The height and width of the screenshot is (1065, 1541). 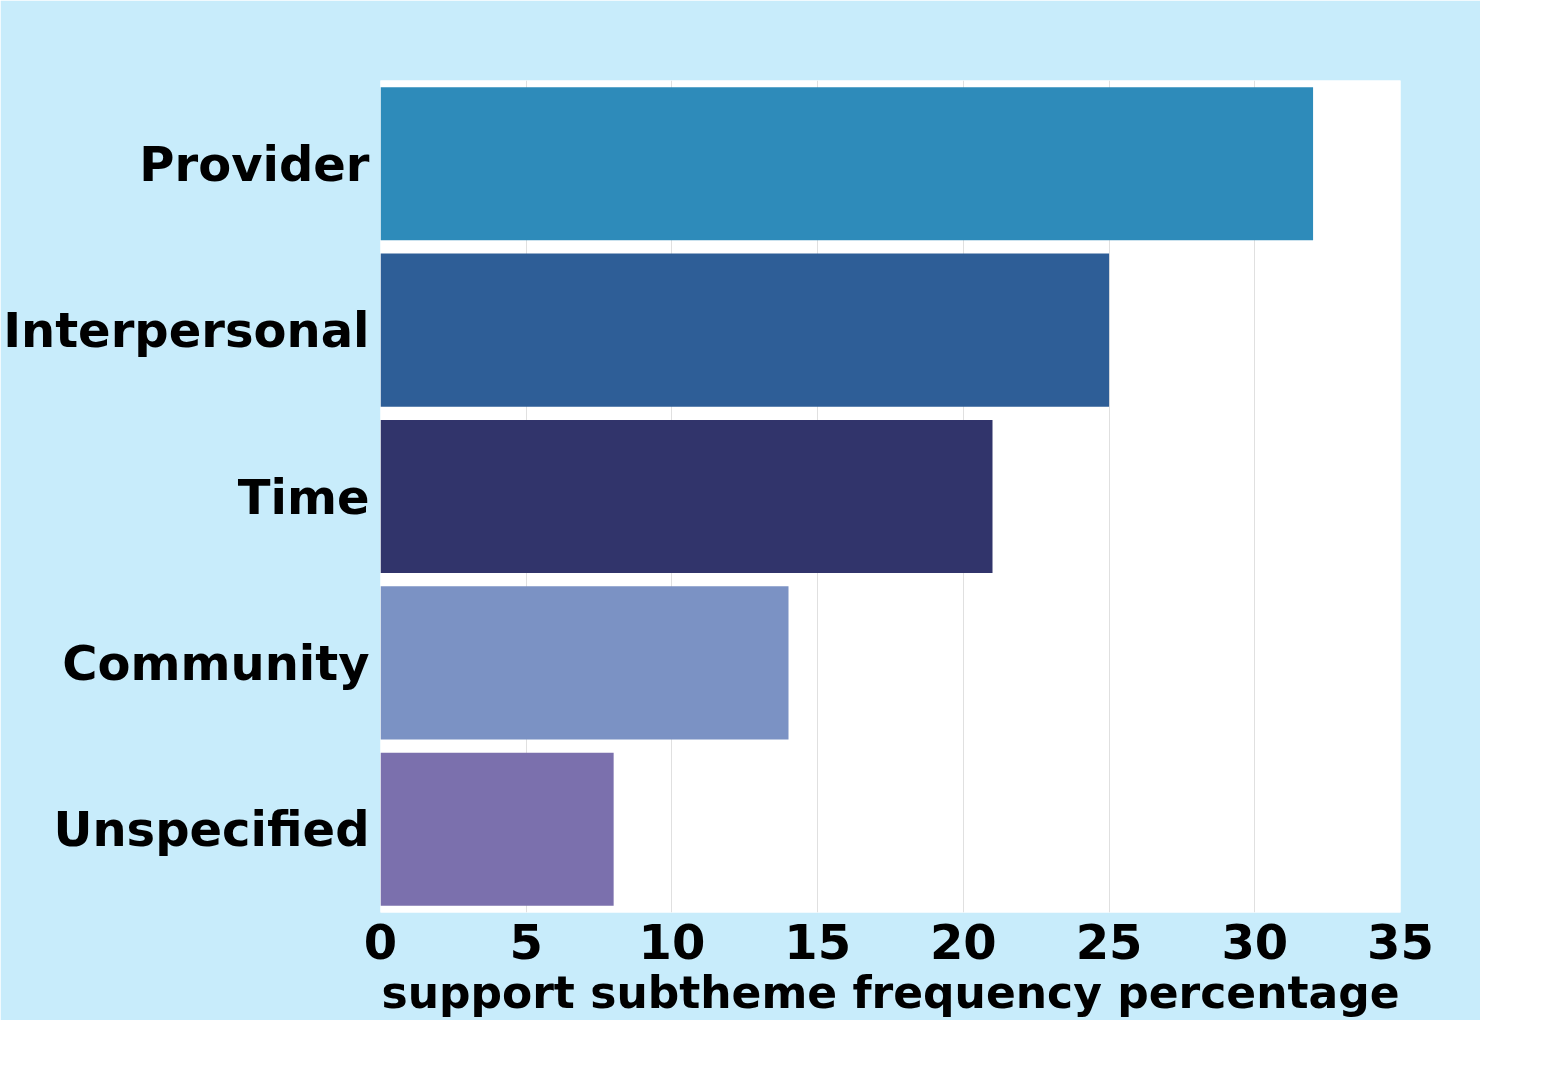 I want to click on y-tick-label: Interpersonal, so click(x=186, y=330).